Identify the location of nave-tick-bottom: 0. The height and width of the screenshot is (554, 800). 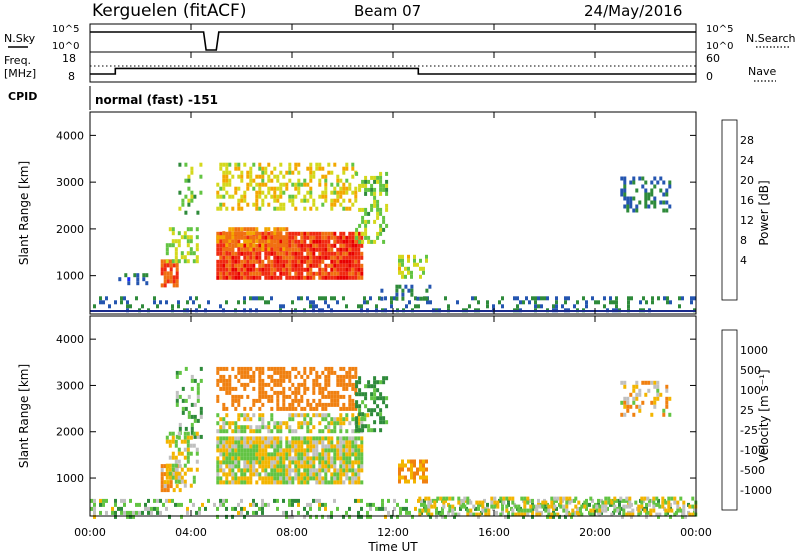
(709, 76).